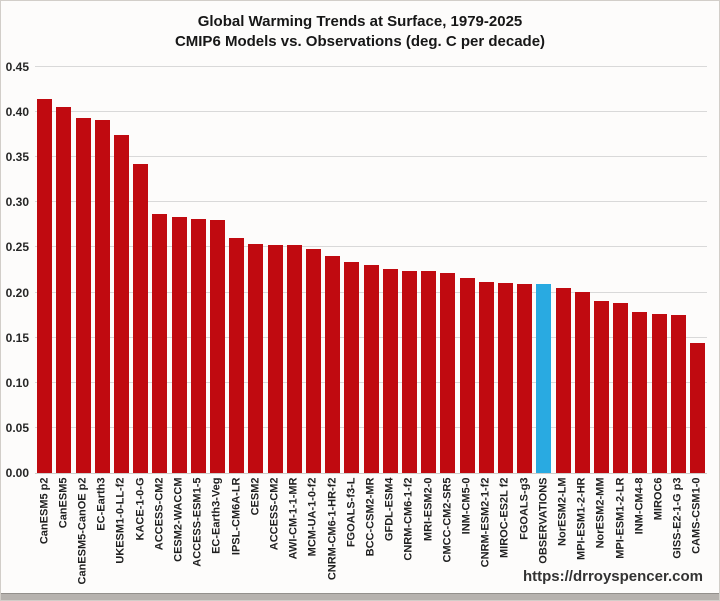 The height and width of the screenshot is (601, 720). I want to click on x-category-label: KACE-1-0-G, so click(140, 508).